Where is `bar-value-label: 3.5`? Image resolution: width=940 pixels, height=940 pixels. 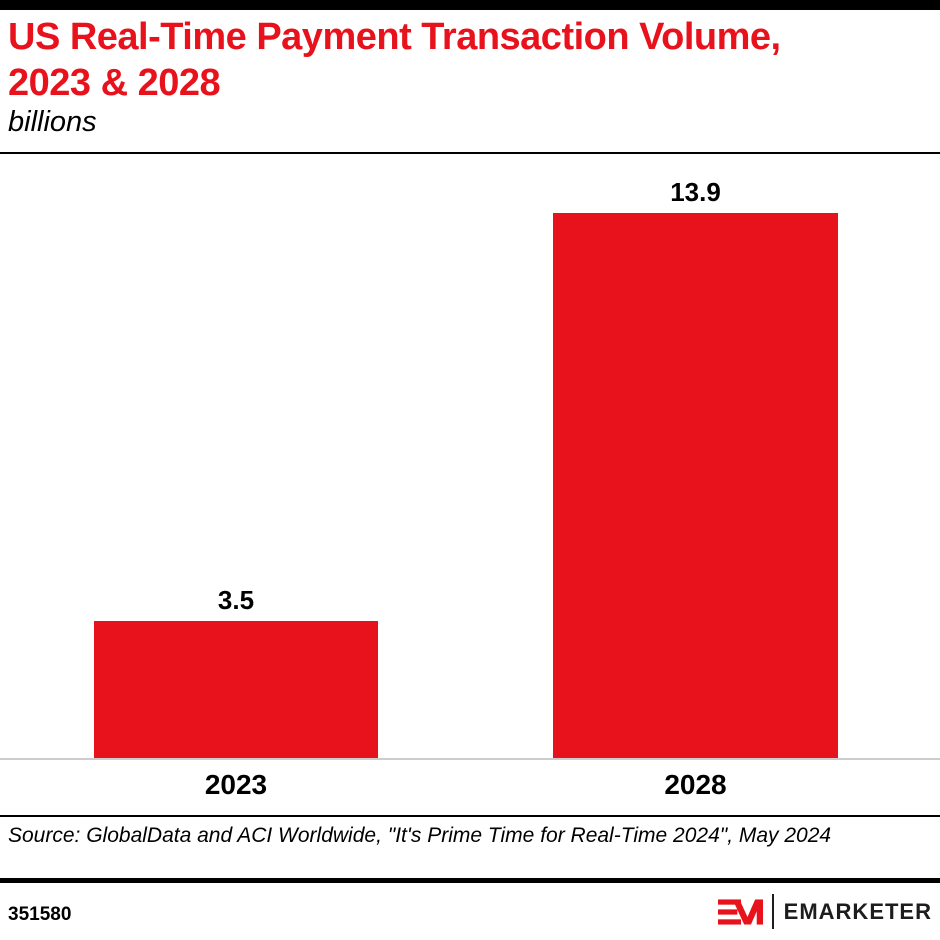 bar-value-label: 3.5 is located at coordinates (236, 600).